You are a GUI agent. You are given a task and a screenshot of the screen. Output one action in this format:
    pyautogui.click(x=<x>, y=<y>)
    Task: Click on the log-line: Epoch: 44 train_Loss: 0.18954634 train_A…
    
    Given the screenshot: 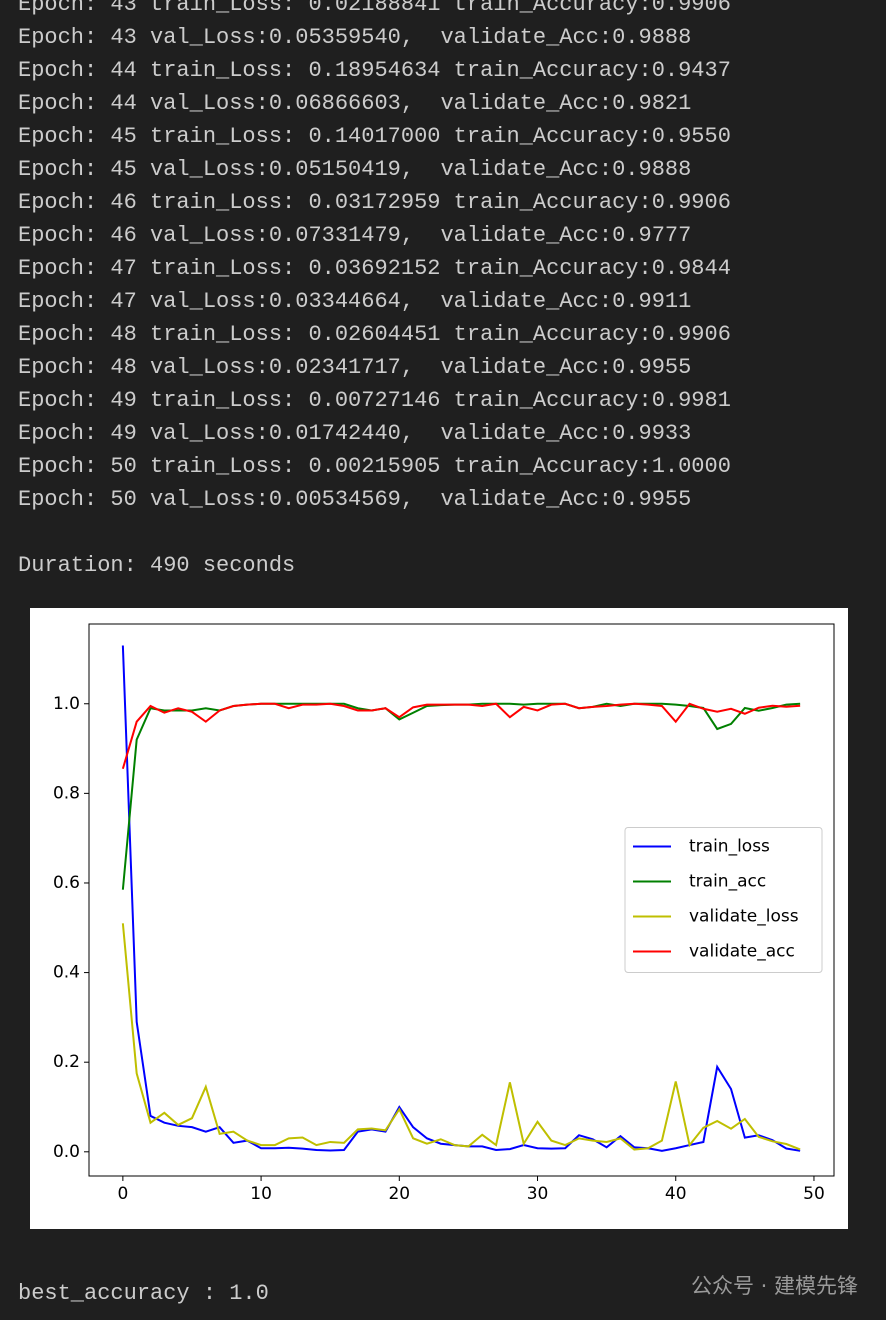 What is the action you would take?
    pyautogui.click(x=374, y=70)
    